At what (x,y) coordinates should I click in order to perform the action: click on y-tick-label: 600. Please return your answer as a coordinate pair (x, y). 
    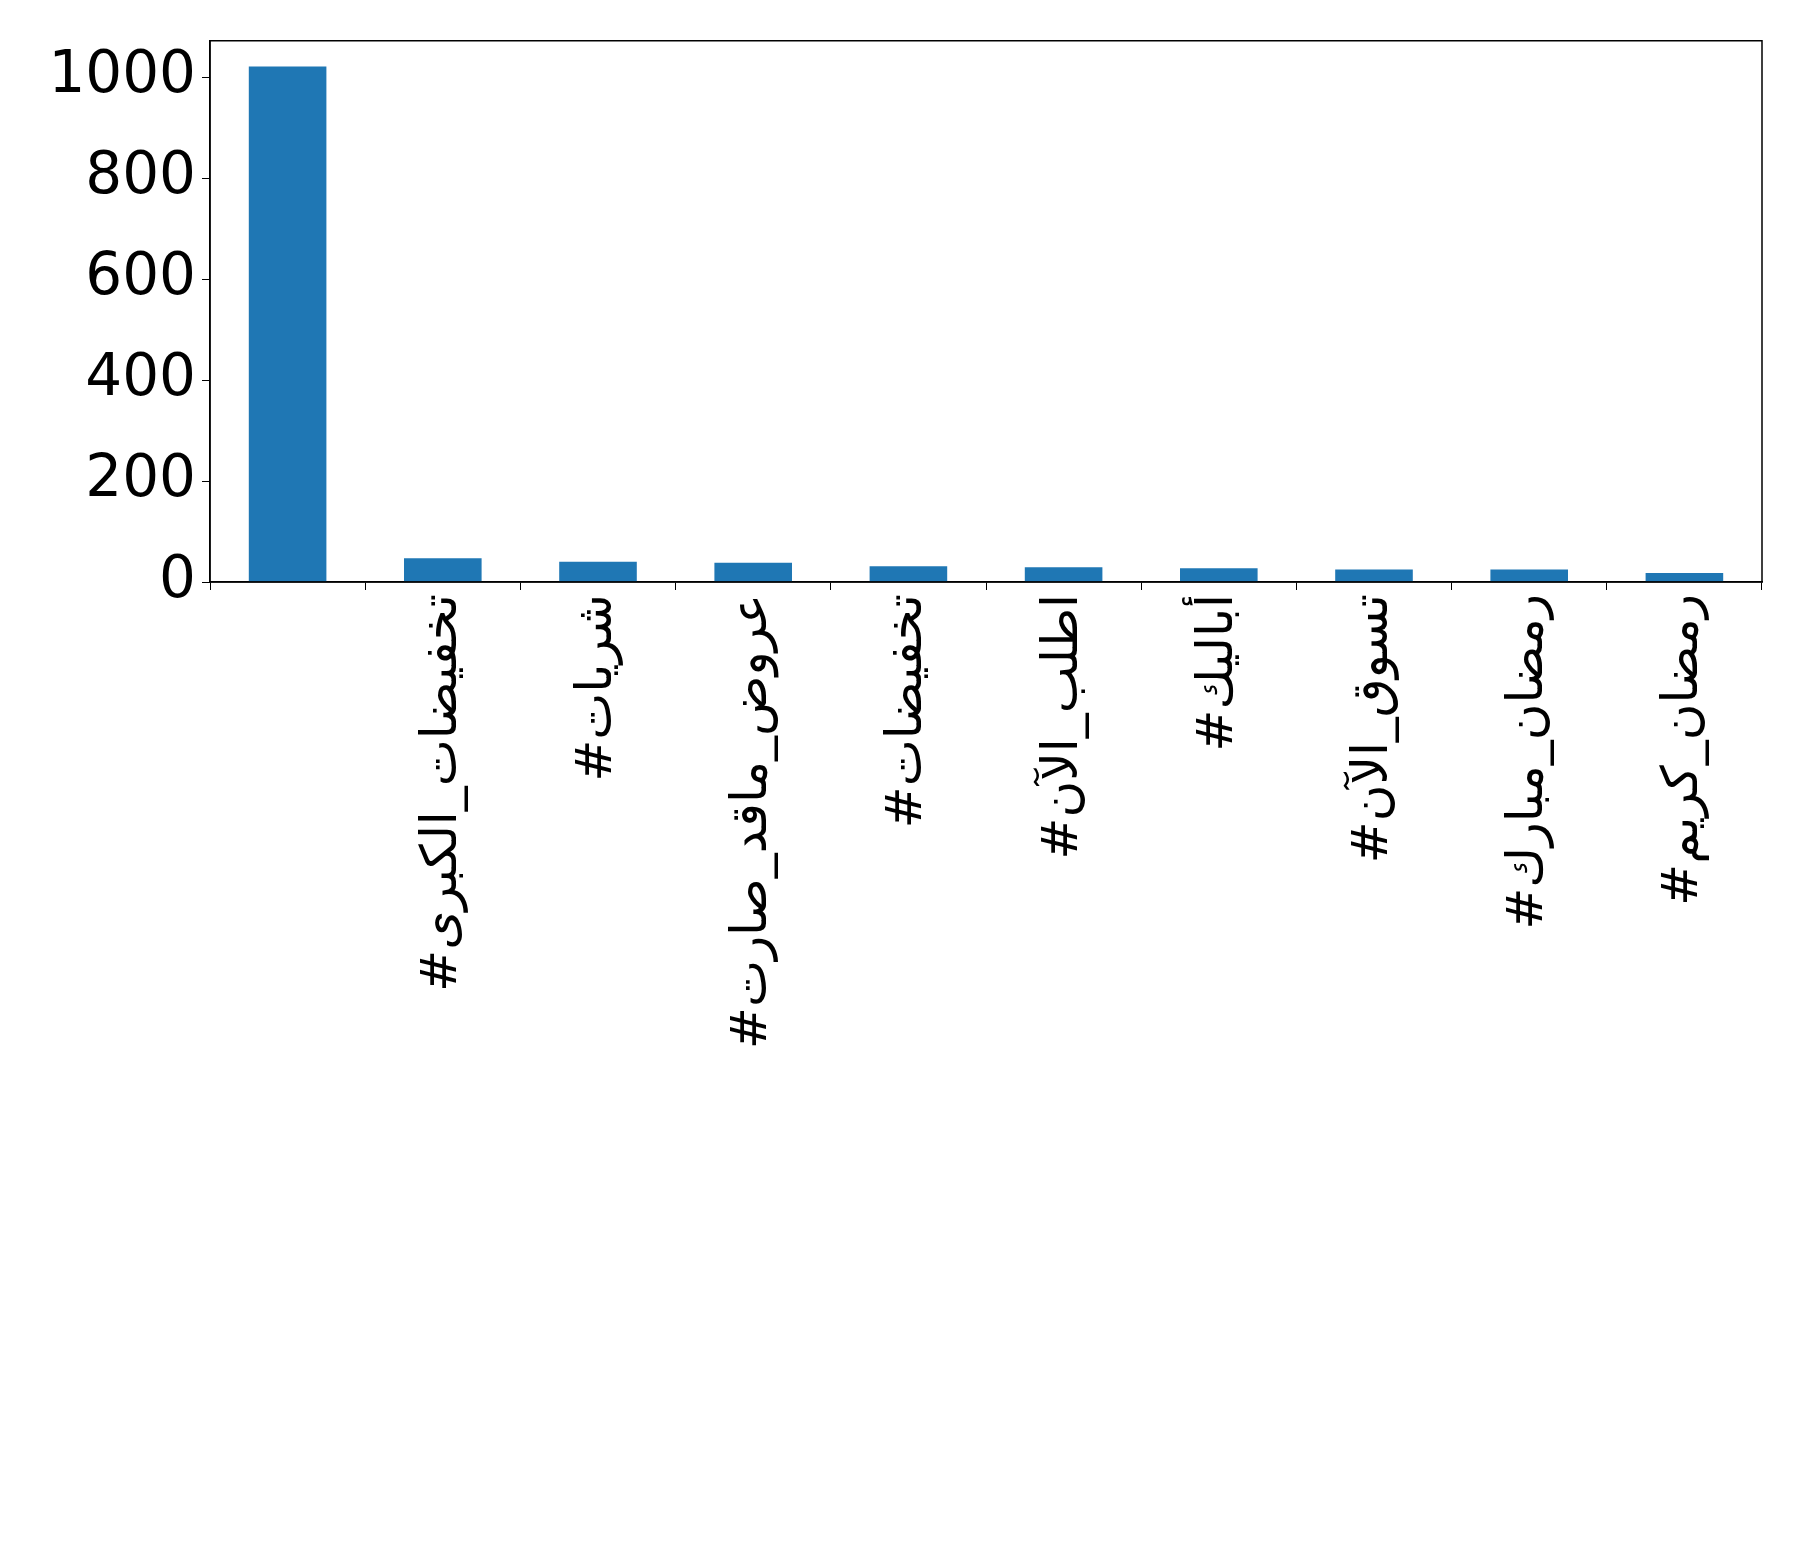
    Looking at the image, I should click on (140, 274).